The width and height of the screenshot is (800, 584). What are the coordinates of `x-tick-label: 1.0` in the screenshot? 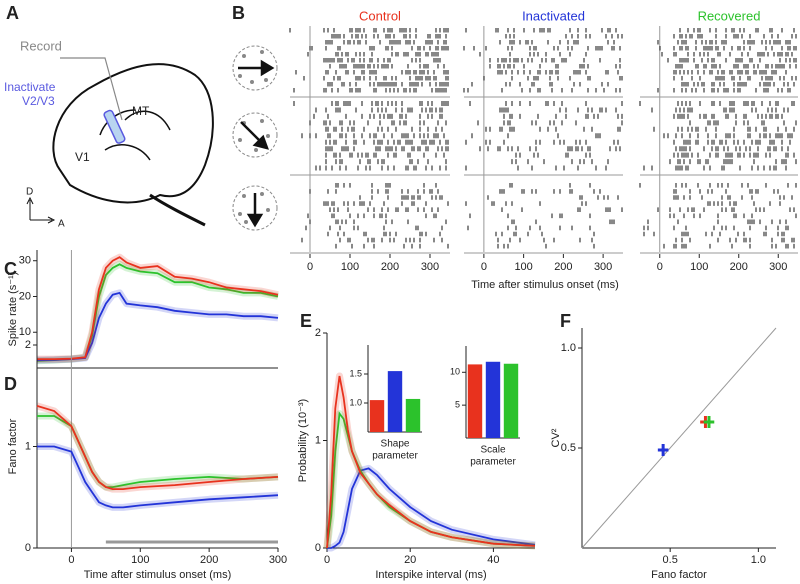 It's located at (758, 560).